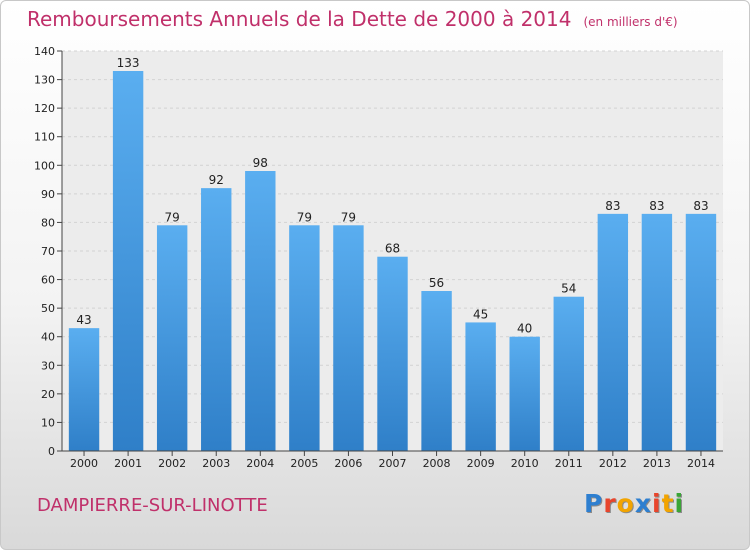  Describe the element at coordinates (48, 280) in the screenshot. I see `y-tick-label: 60` at that location.